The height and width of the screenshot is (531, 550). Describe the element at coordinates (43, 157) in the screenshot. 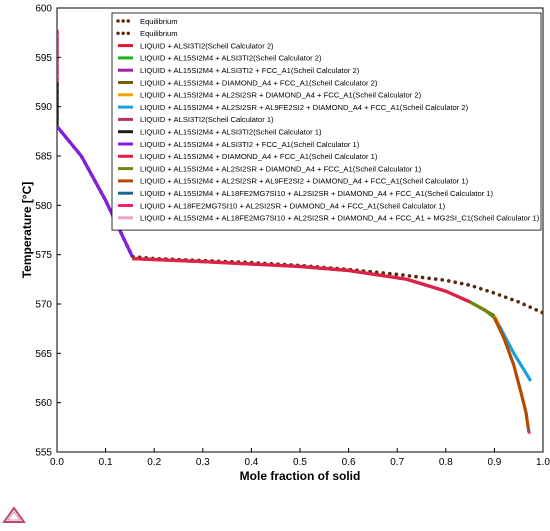

I see `y-tick-label: 585` at that location.